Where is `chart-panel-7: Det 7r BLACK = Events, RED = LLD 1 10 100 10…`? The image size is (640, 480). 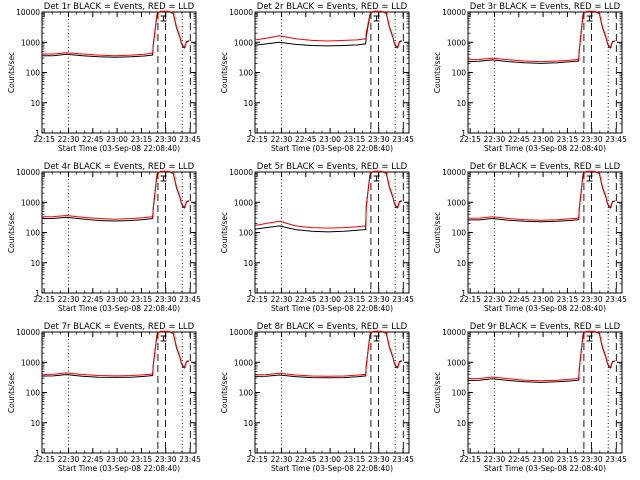
chart-panel-7: Det 7r BLACK = Events, RED = LLD 1 10 100 10… is located at coordinates (104, 397).